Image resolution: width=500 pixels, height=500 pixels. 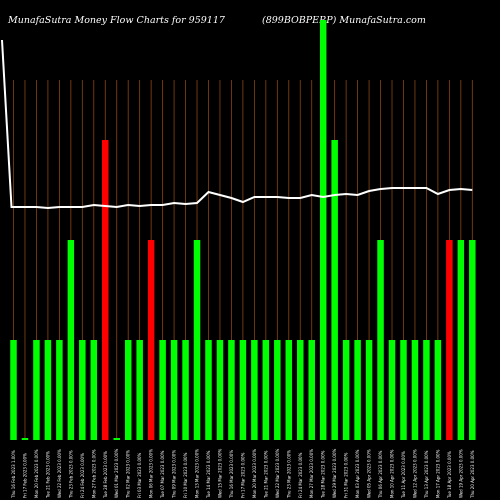 I want to click on x-tick-label: Thu 20 Apr 2023 0.00%, so click(x=472, y=474).